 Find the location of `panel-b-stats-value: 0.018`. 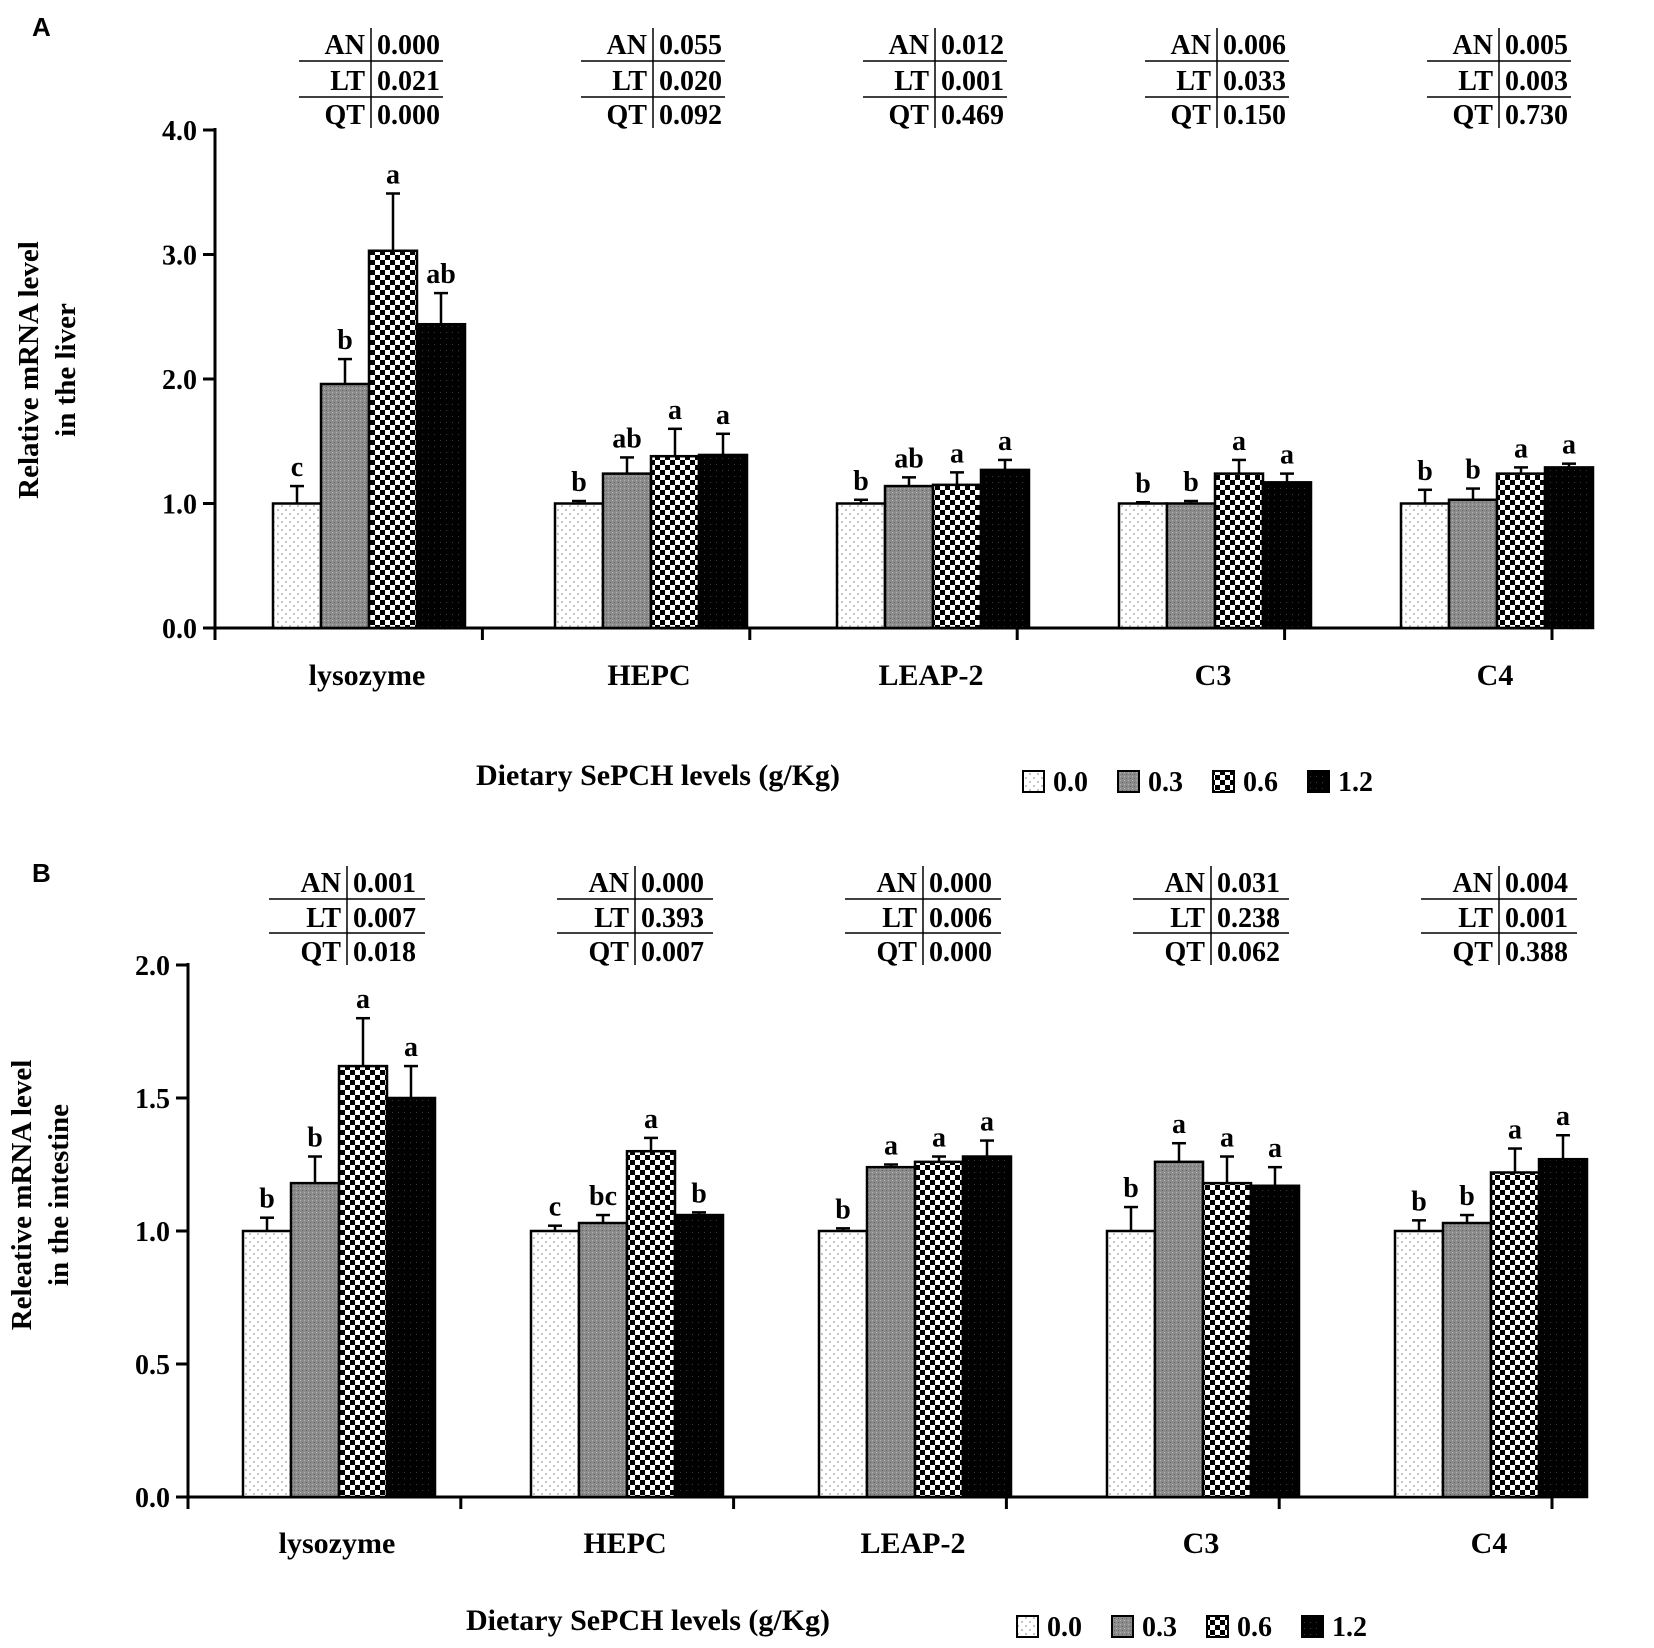

panel-b-stats-value: 0.018 is located at coordinates (384, 952).